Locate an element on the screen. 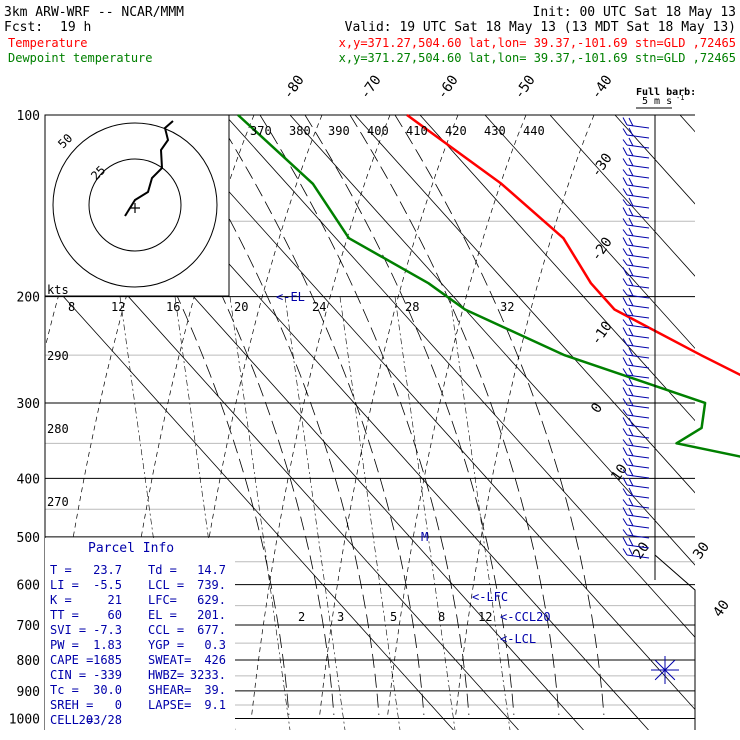 The height and width of the screenshot is (740, 740). parcel-info-key: PW = is located at coordinates (64, 645).